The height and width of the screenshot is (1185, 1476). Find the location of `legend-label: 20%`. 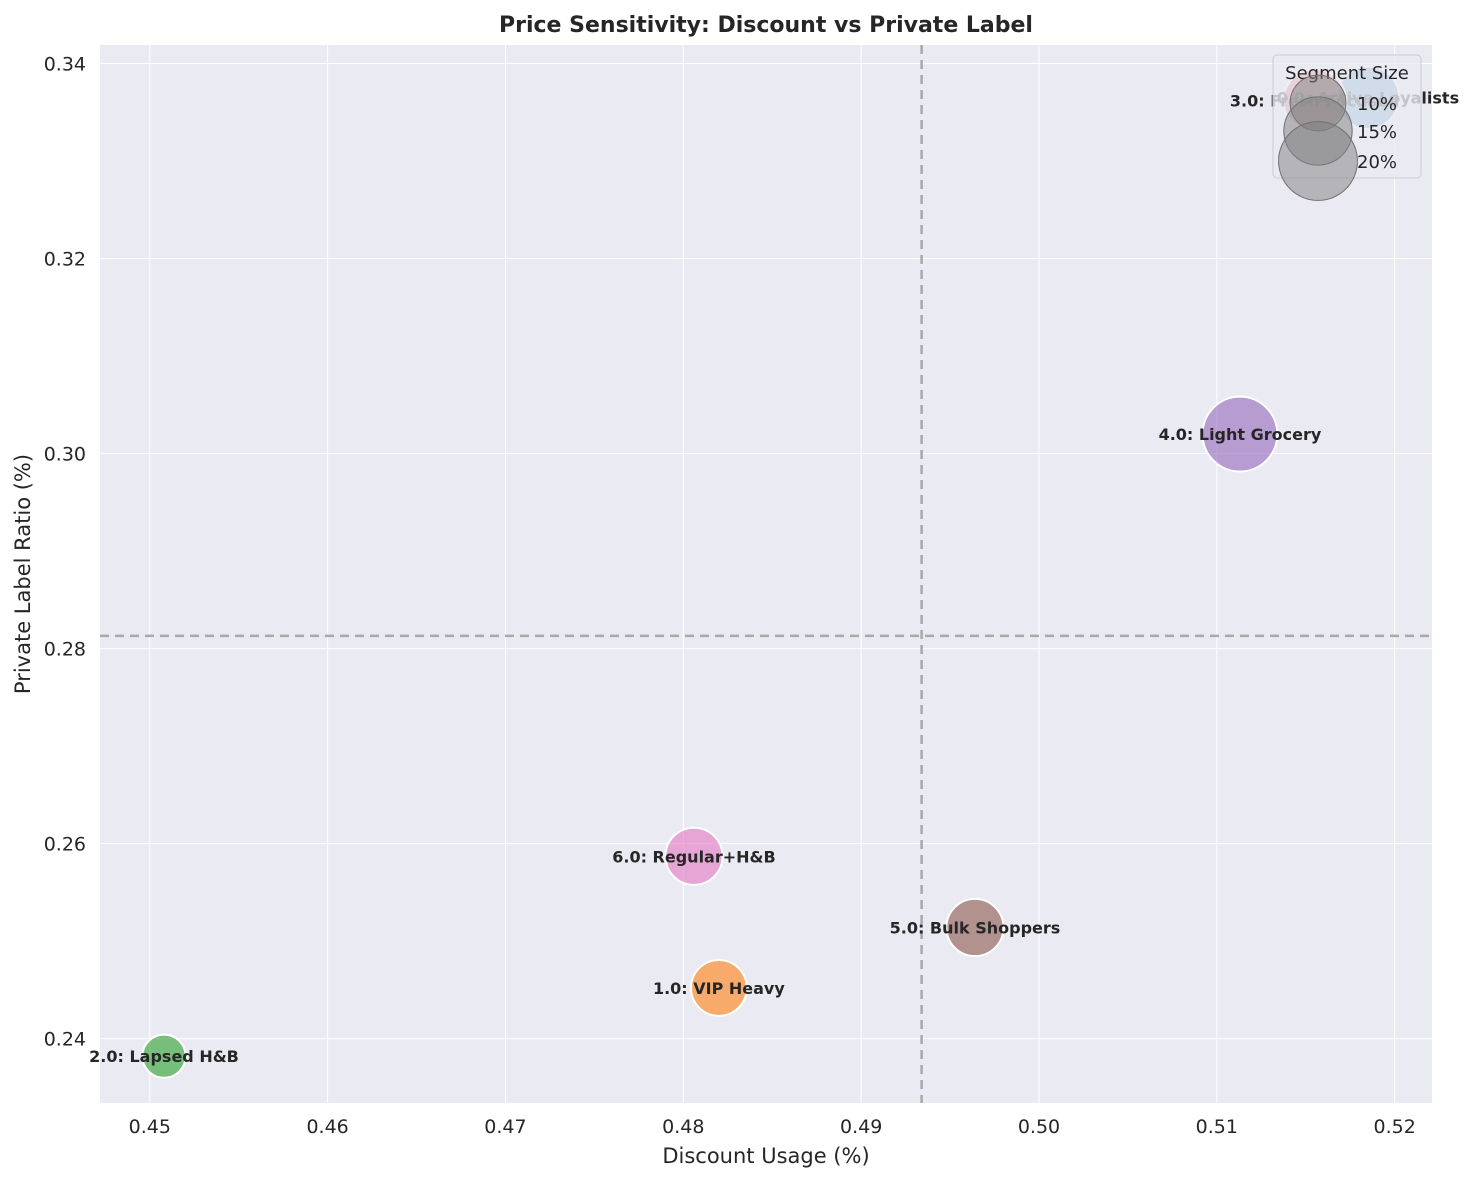

legend-label: 20% is located at coordinates (1377, 162).